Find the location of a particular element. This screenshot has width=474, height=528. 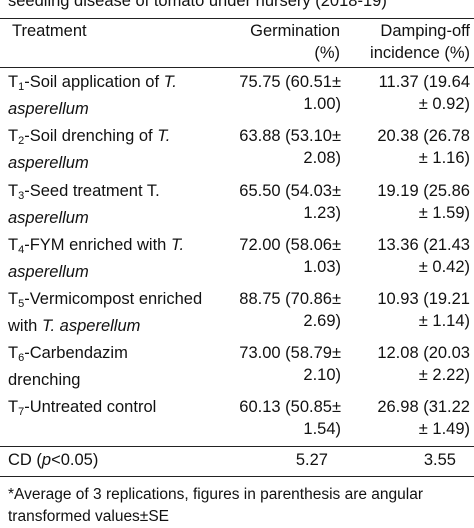

treatment-name-line1: -FYM enriched with is located at coordinates (97, 245).